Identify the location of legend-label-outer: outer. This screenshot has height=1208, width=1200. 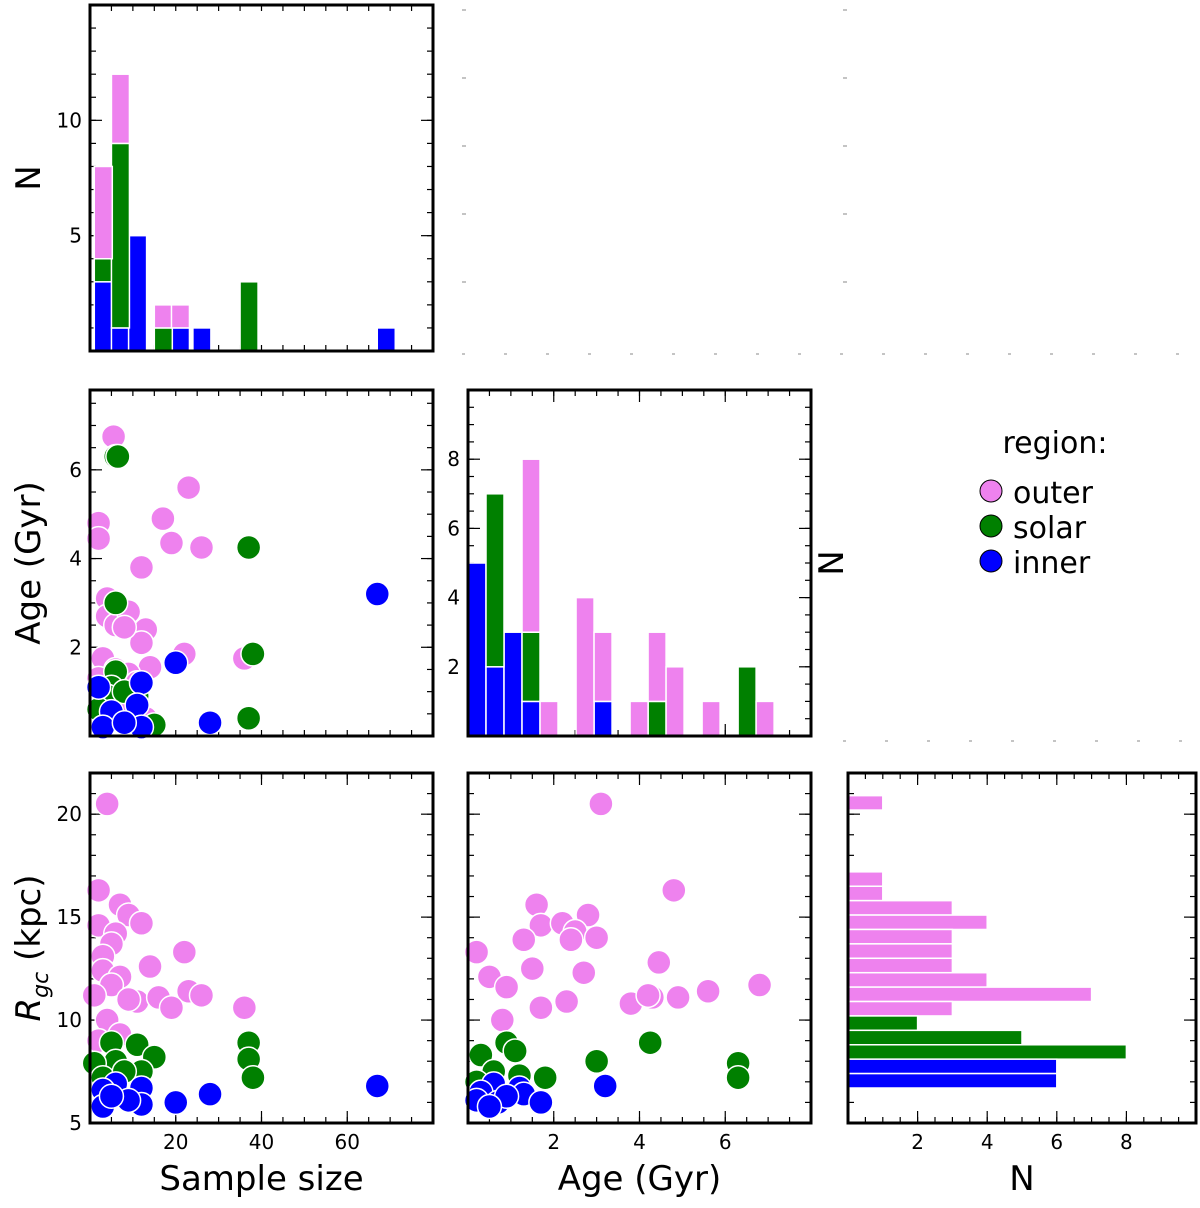
(1053, 493).